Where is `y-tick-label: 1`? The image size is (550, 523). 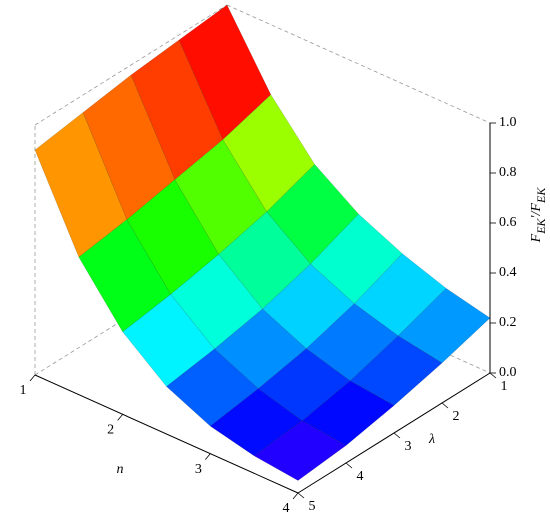 y-tick-label: 1 is located at coordinates (504, 386).